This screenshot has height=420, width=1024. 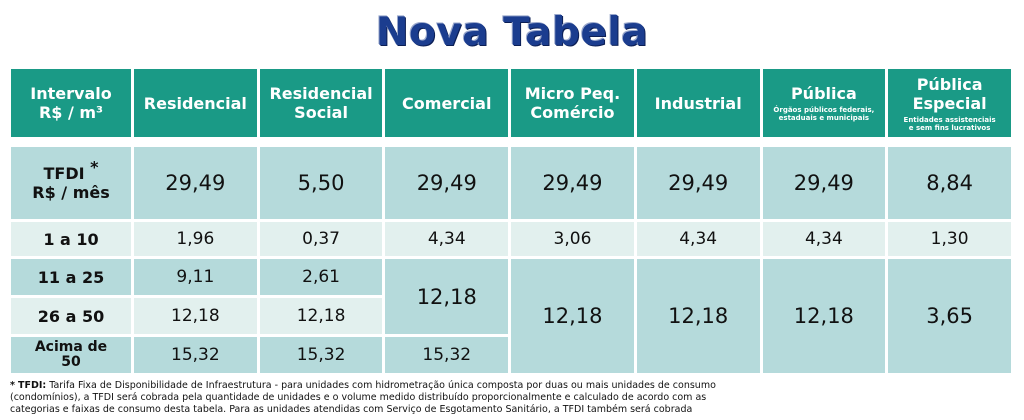 I want to click on row-1-10-label: 1 a 10, so click(x=71, y=239).